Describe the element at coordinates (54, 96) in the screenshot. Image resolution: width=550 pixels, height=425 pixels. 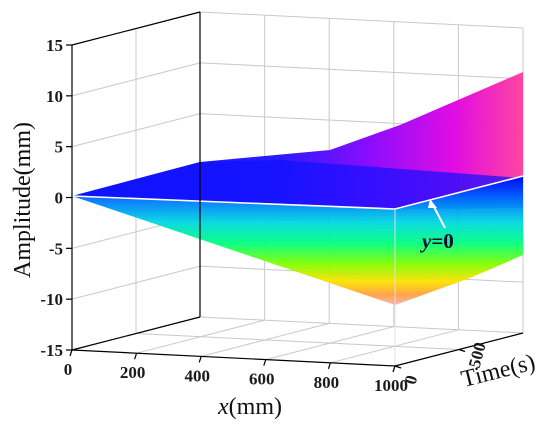
I see `y-tick-label: 10` at that location.